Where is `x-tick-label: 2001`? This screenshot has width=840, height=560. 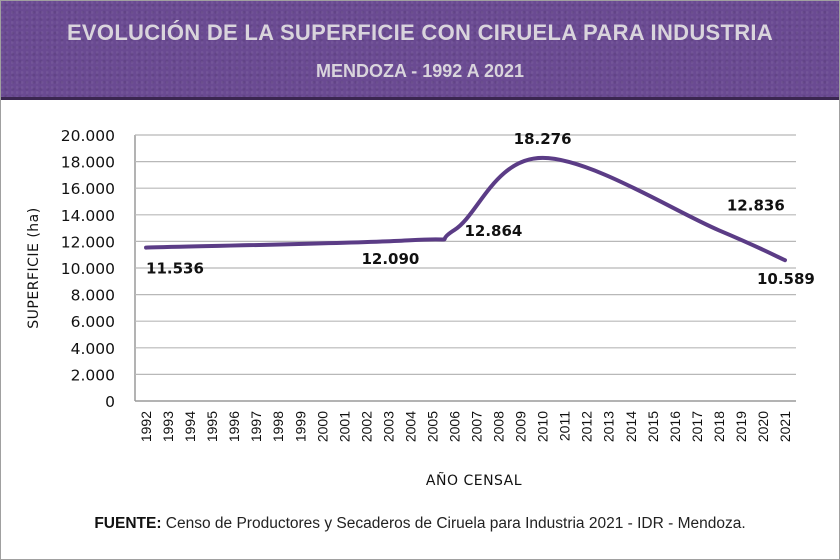
x-tick-label: 2001 is located at coordinates (344, 426).